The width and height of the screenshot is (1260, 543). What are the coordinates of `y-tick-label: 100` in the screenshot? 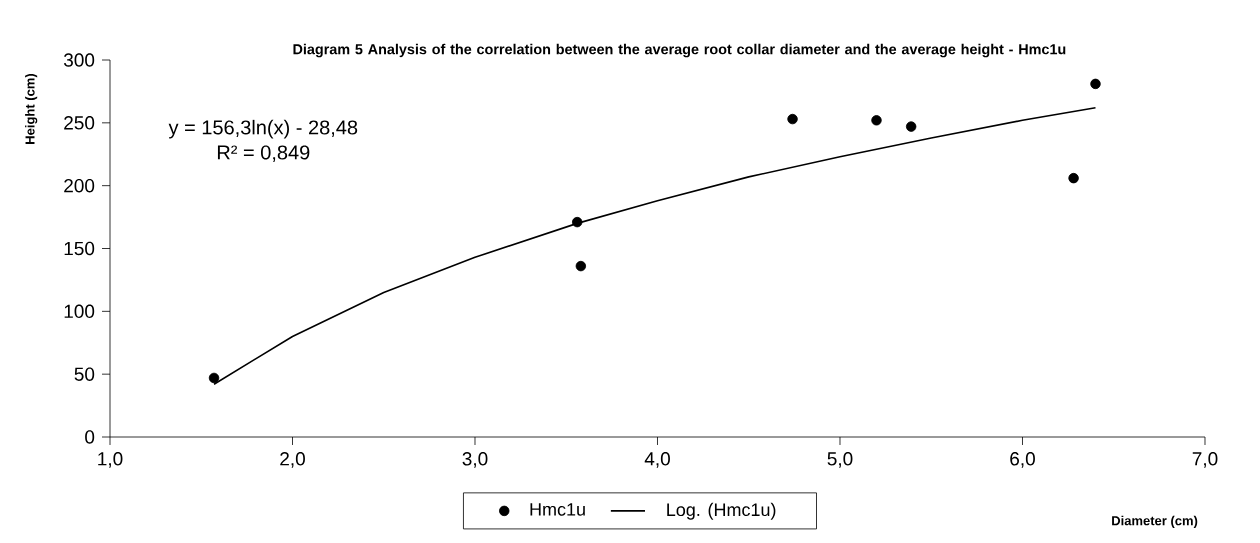 It's located at (79, 311).